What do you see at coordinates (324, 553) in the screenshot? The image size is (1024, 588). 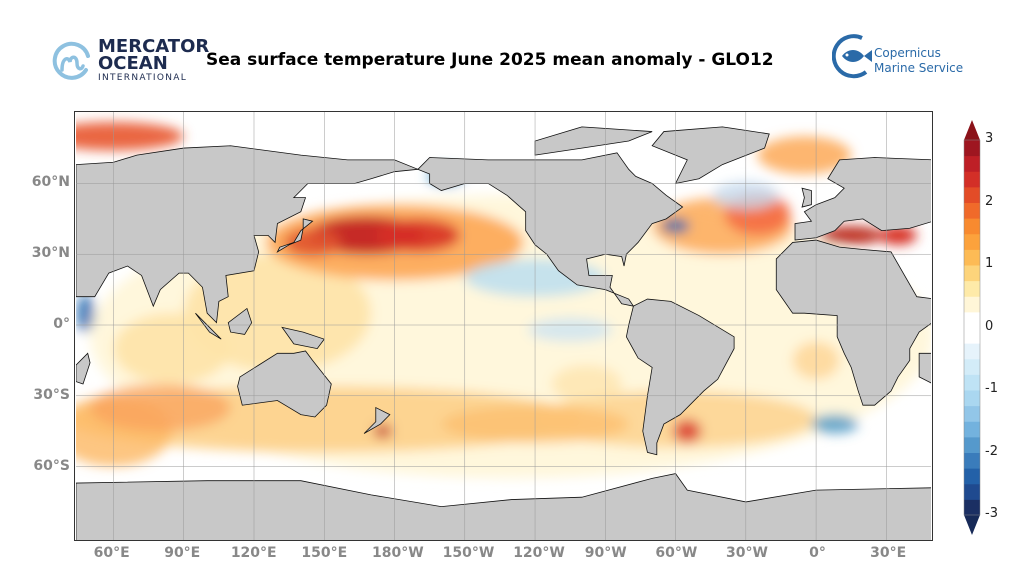 I see `lon-tick-label: 150°E` at bounding box center [324, 553].